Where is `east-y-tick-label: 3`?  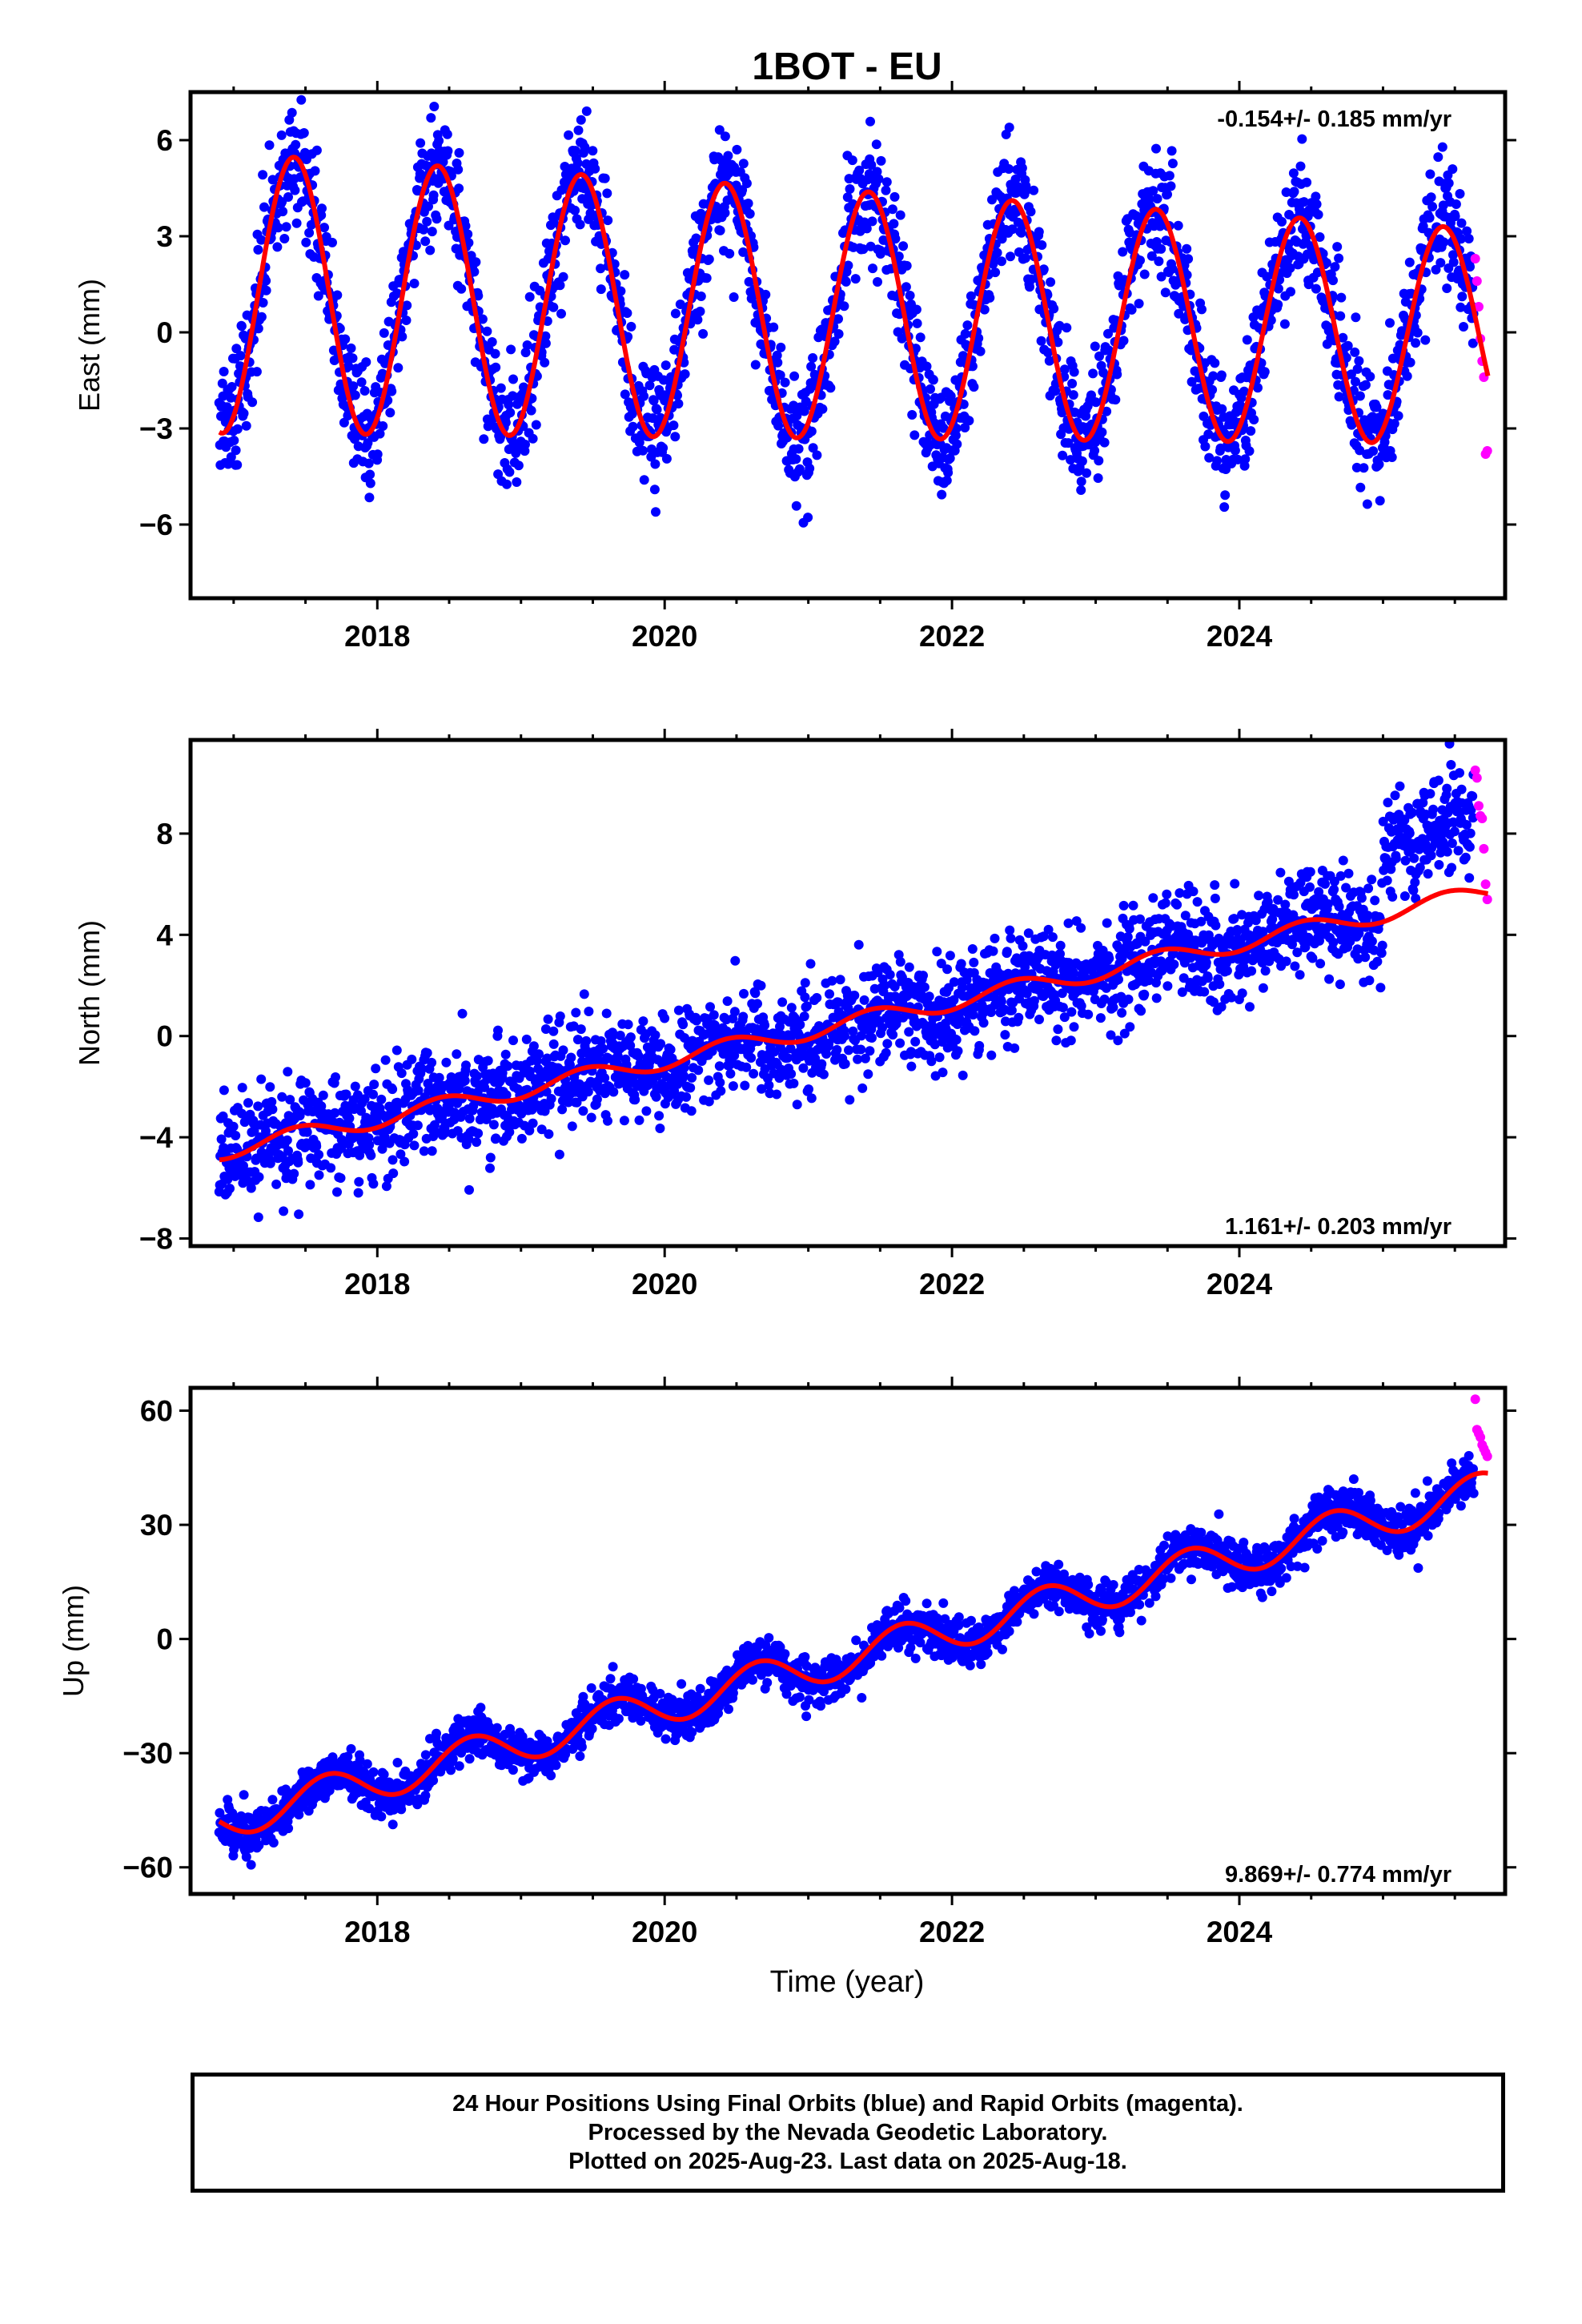 east-y-tick-label: 3 is located at coordinates (164, 236).